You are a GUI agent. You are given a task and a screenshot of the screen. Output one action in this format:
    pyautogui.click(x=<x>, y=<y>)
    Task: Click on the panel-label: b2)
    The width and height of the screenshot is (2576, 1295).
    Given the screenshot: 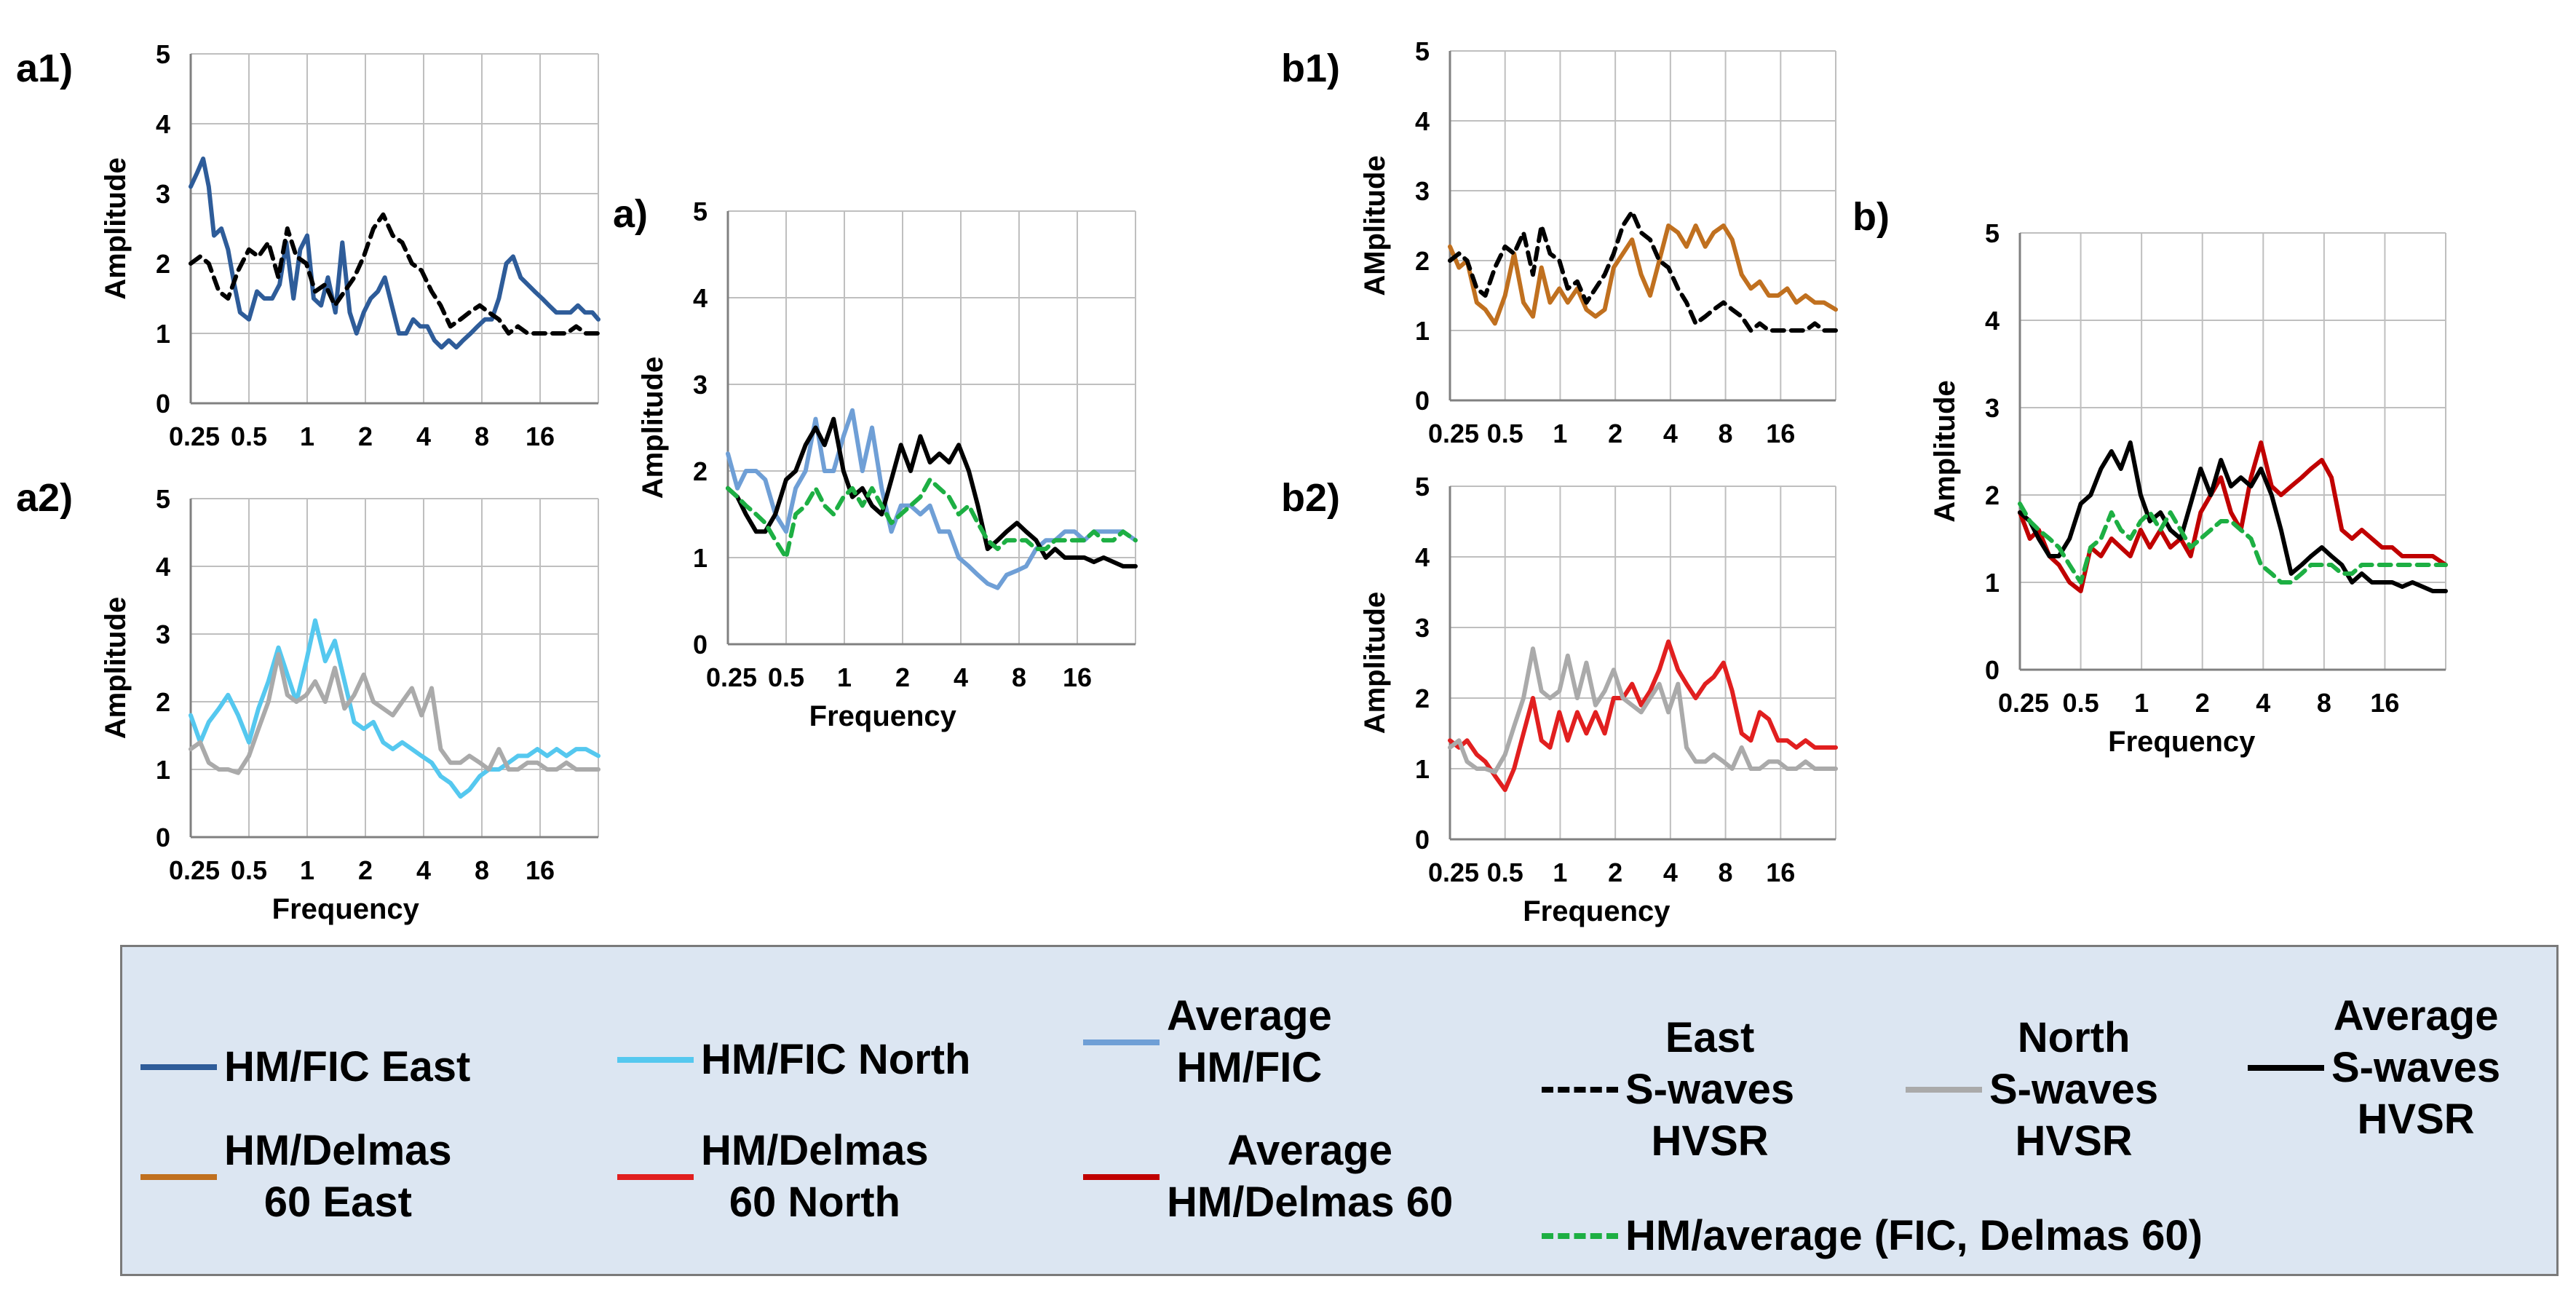 What is the action you would take?
    pyautogui.click(x=1310, y=498)
    